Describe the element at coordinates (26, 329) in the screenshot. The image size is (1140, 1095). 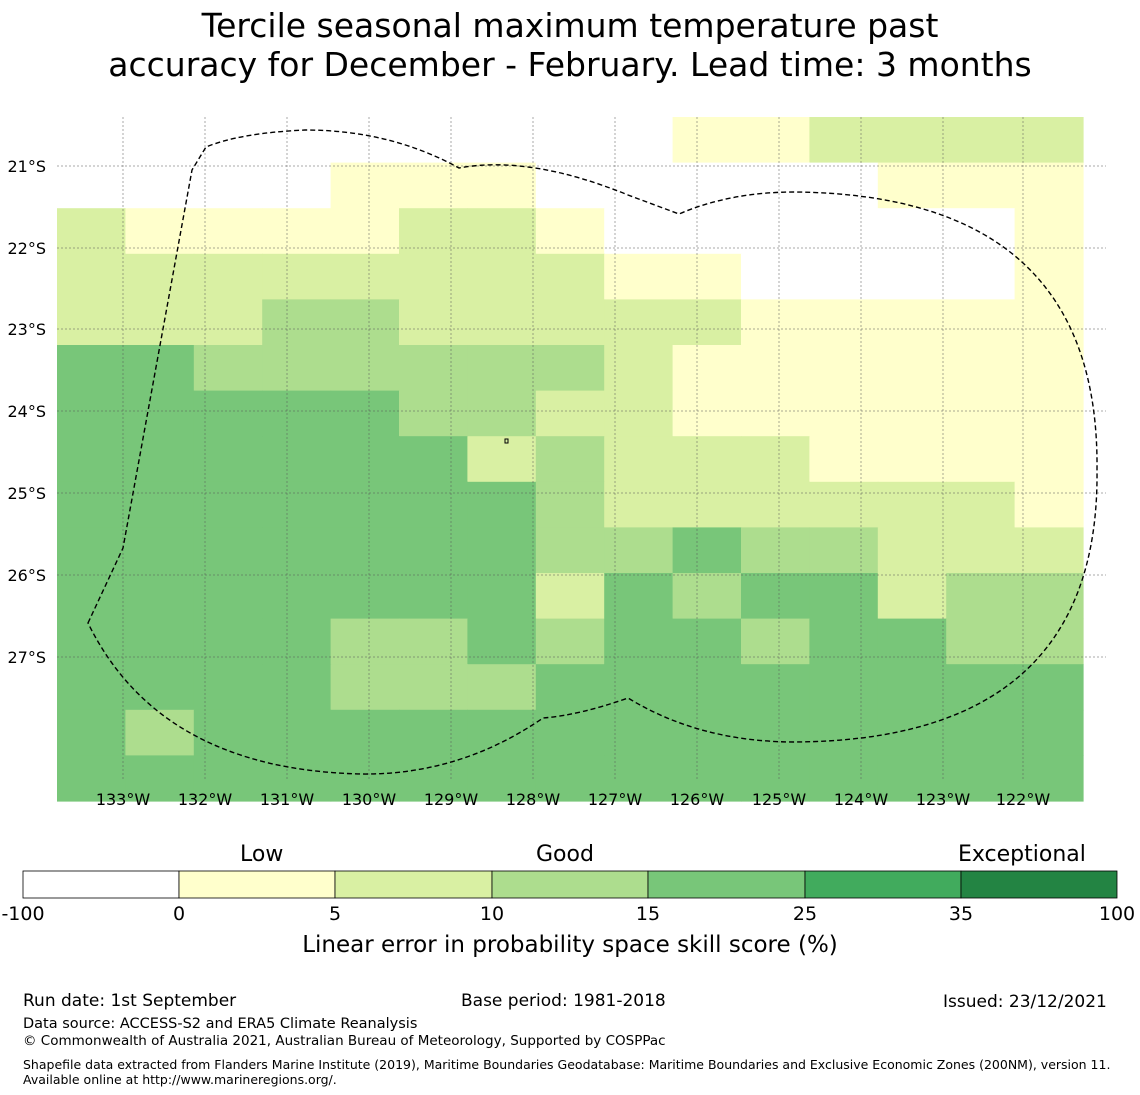
I see `latitude-label: 23°S` at that location.